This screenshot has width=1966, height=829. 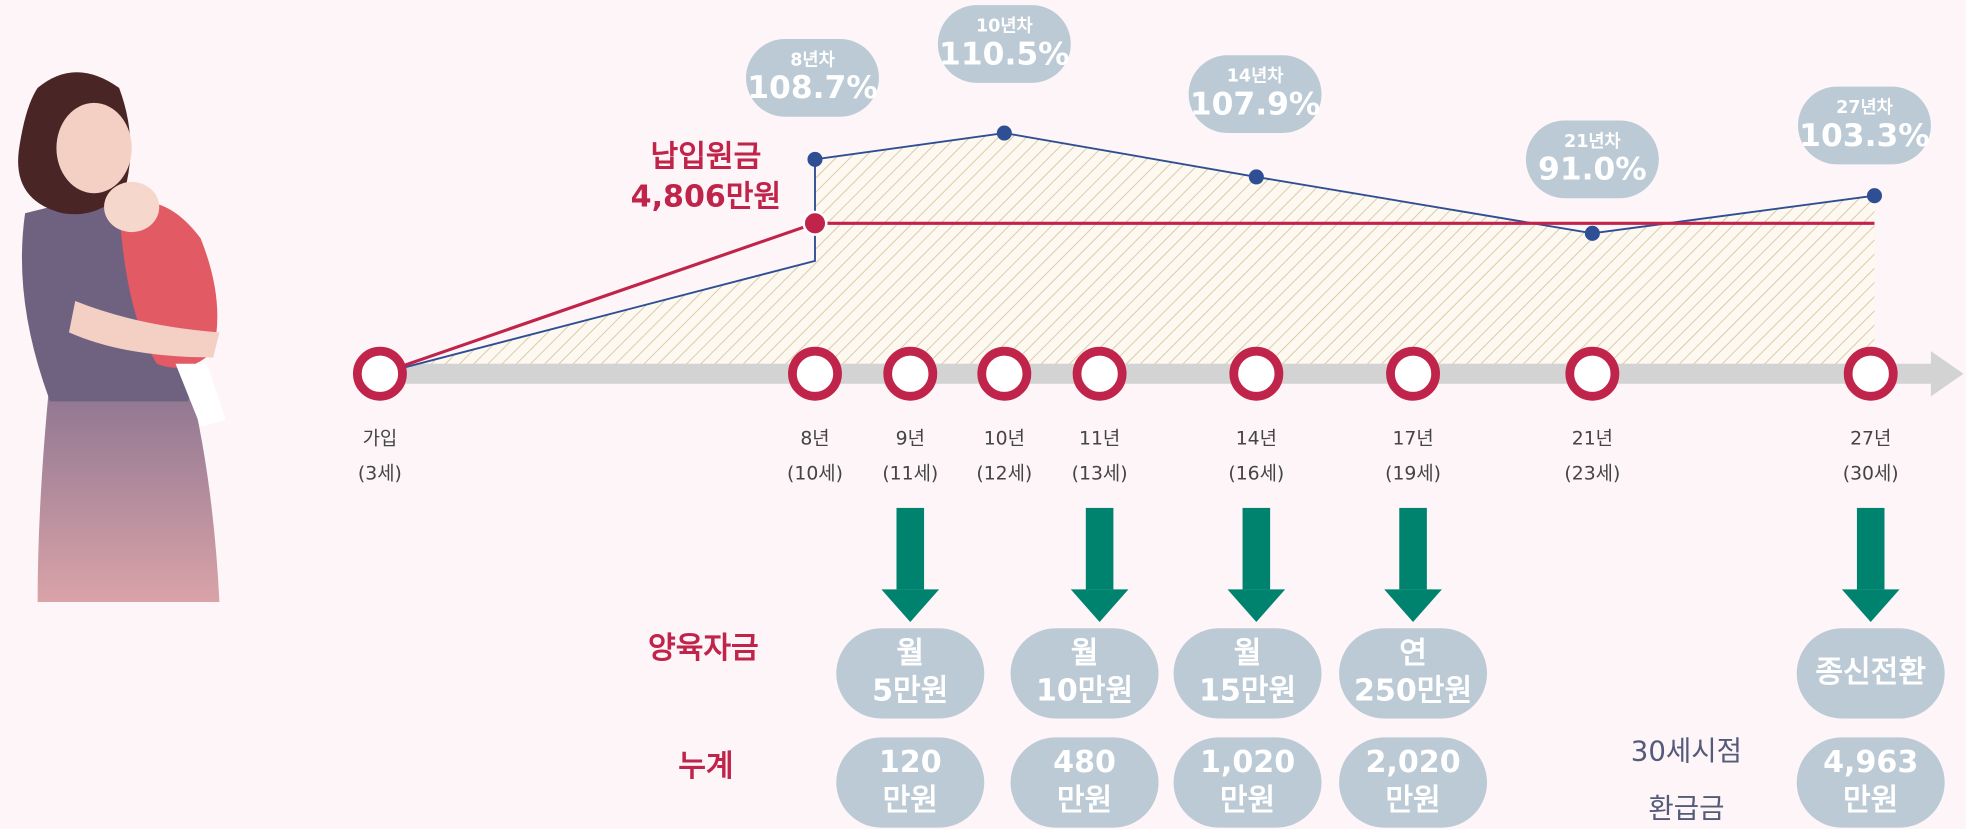 What do you see at coordinates (814, 438) in the screenshot?
I see `milestone-label: 8년` at bounding box center [814, 438].